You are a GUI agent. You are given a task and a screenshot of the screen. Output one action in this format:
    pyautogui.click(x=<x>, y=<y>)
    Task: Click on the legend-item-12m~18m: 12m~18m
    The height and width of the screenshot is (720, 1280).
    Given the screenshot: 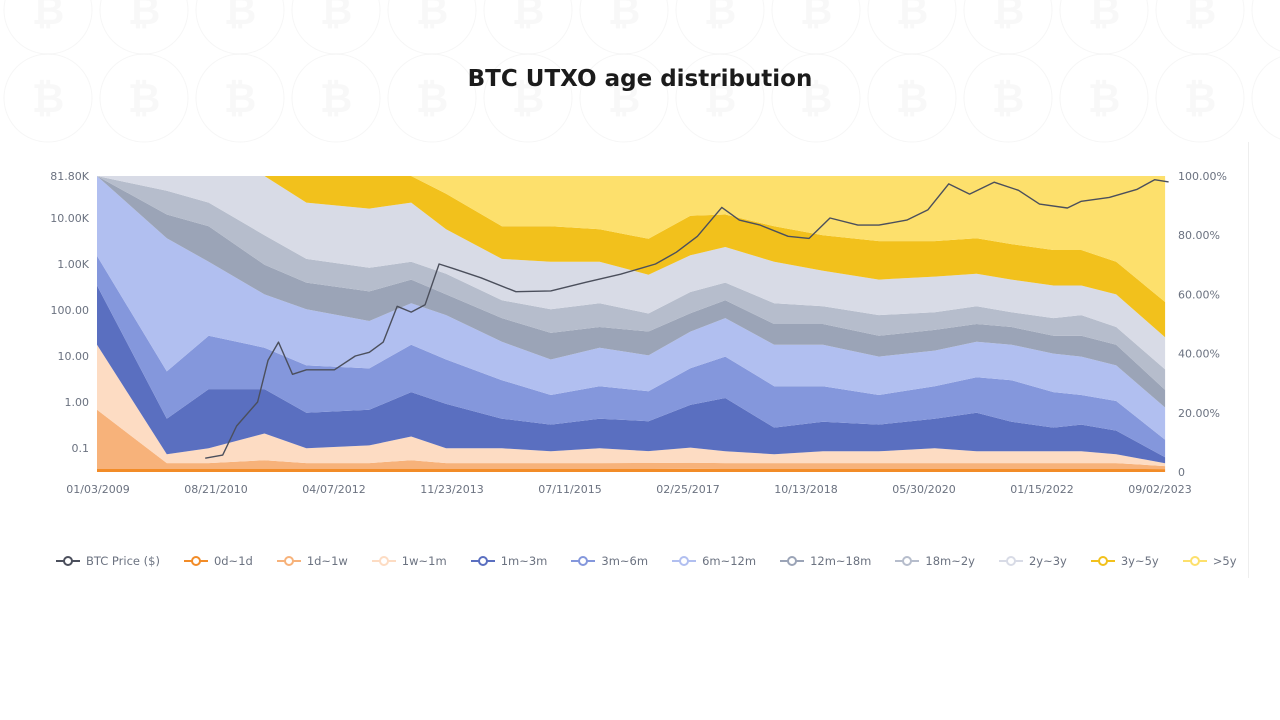 What is the action you would take?
    pyautogui.click(x=825, y=561)
    